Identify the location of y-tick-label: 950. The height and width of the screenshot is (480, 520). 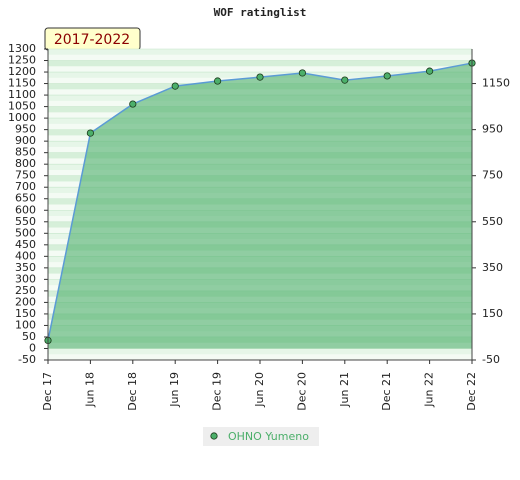
(25, 129).